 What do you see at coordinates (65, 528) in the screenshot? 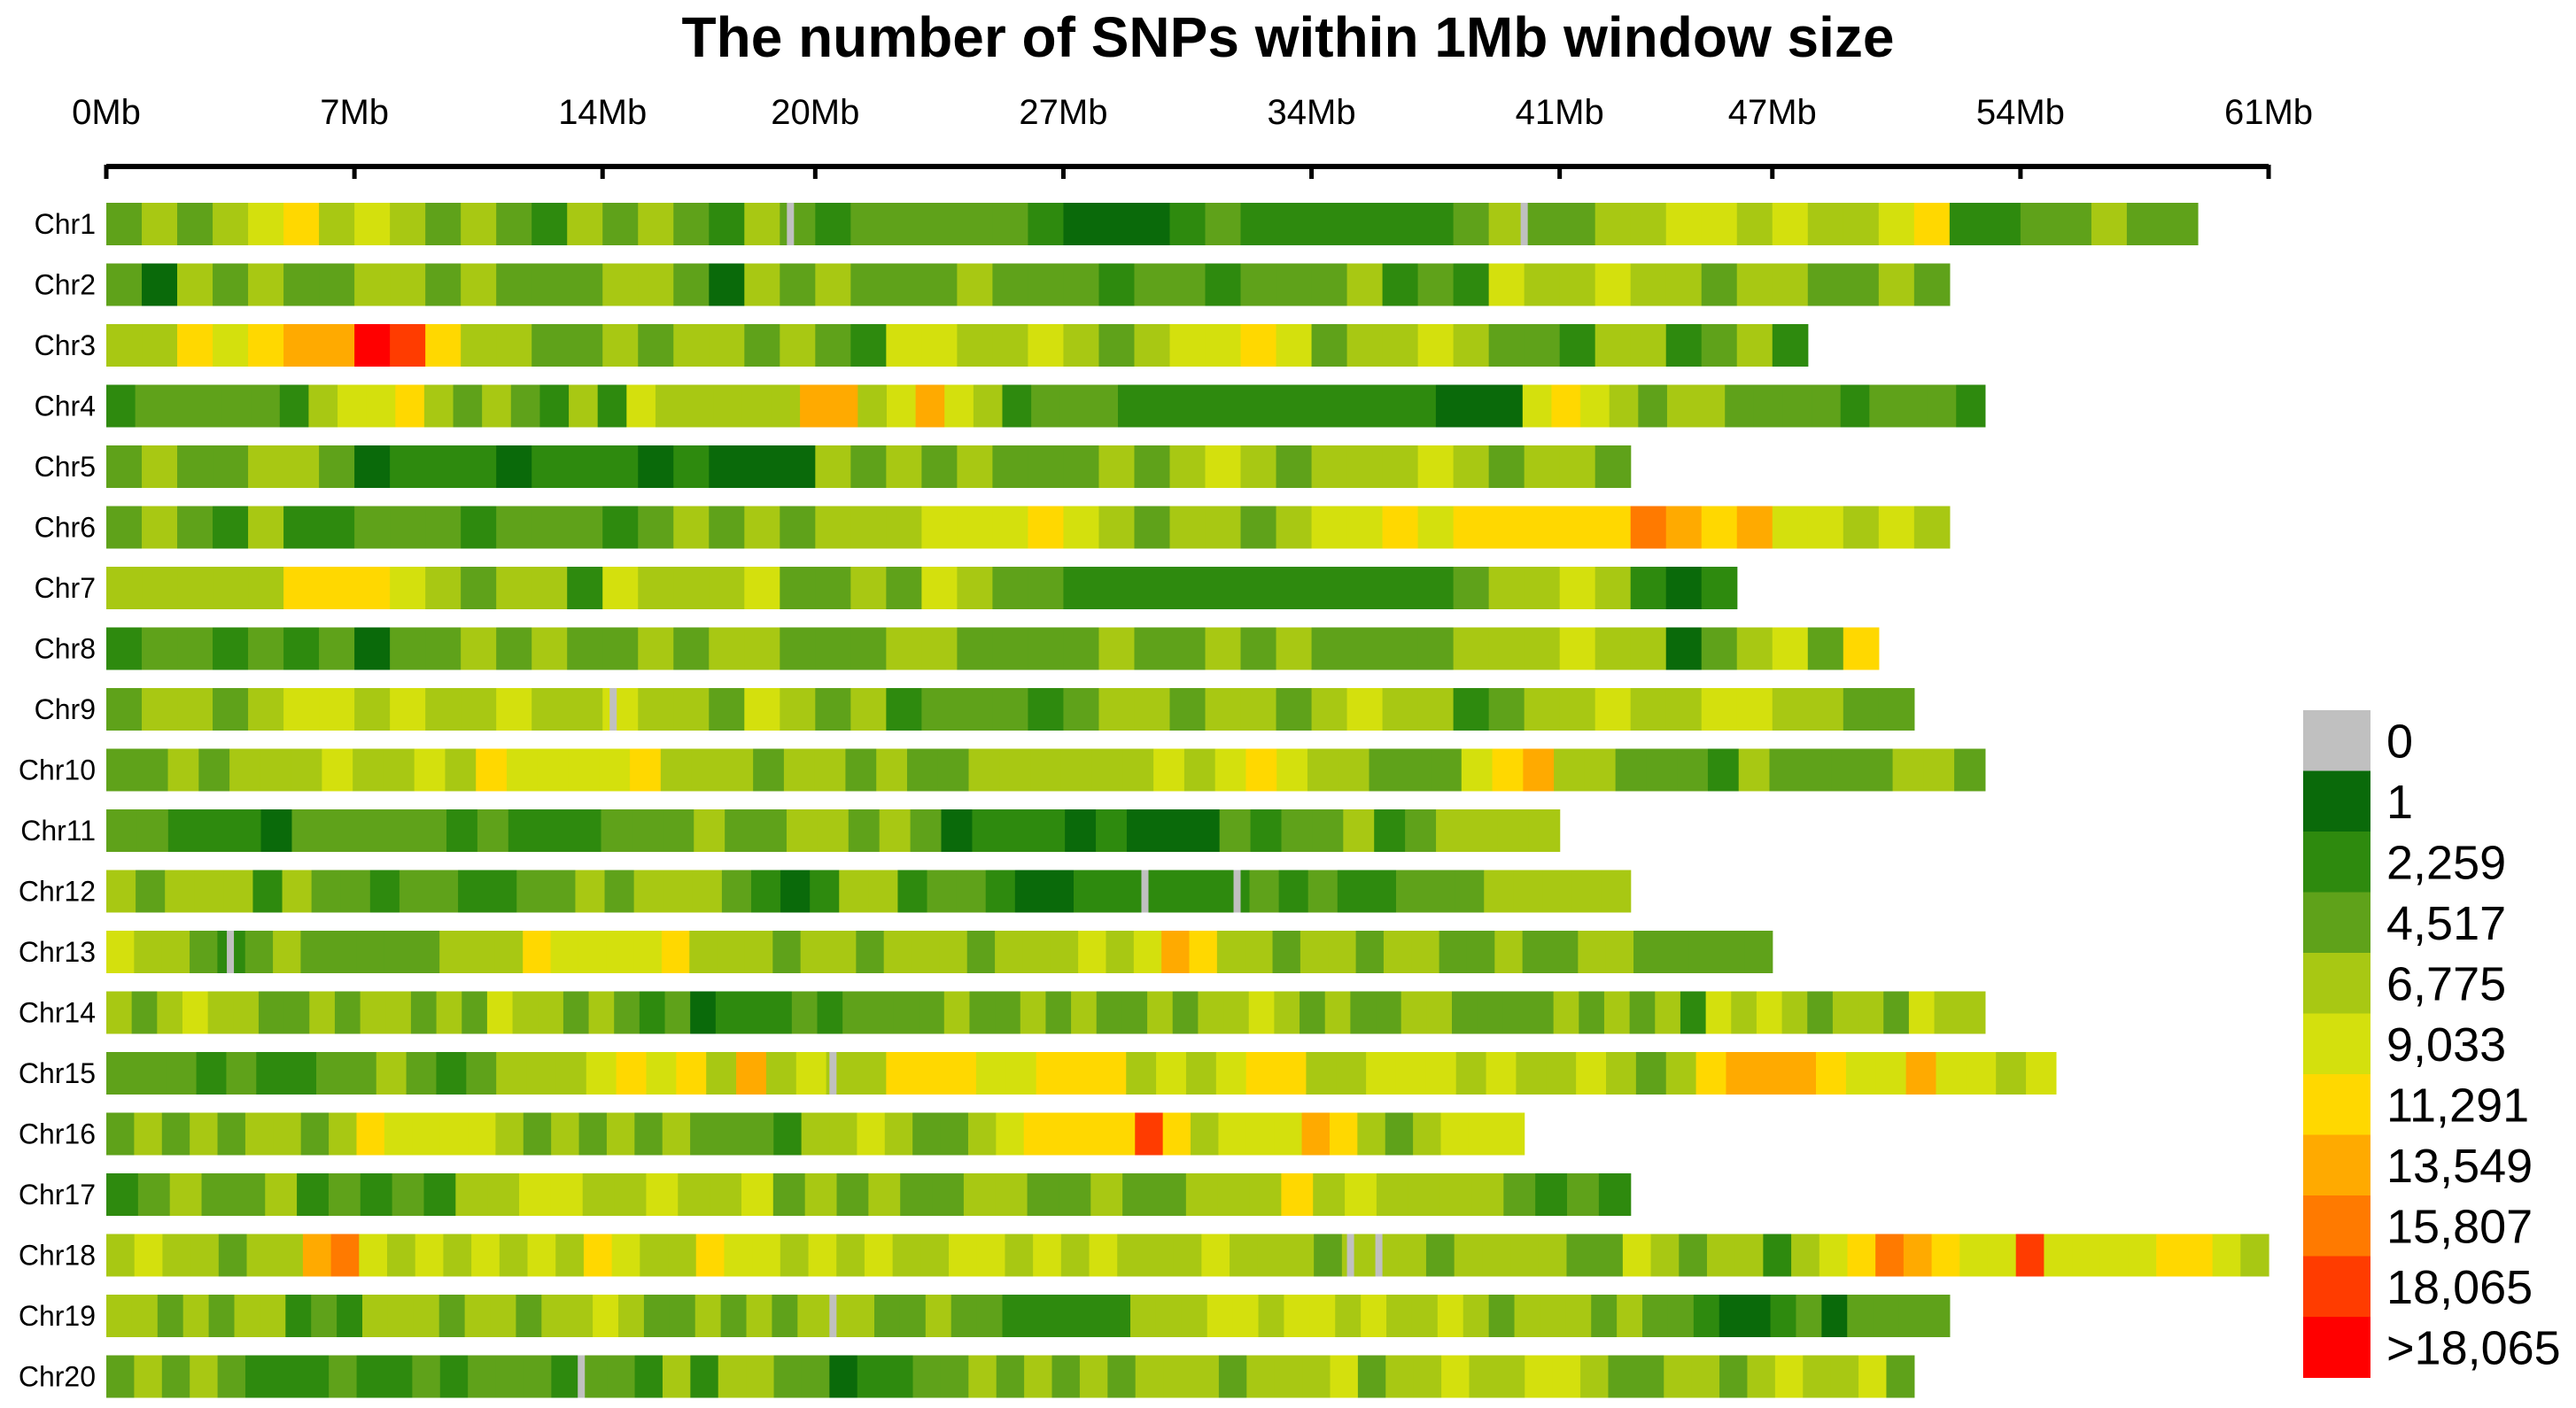
I see `chromosome-label: Chr6` at bounding box center [65, 528].